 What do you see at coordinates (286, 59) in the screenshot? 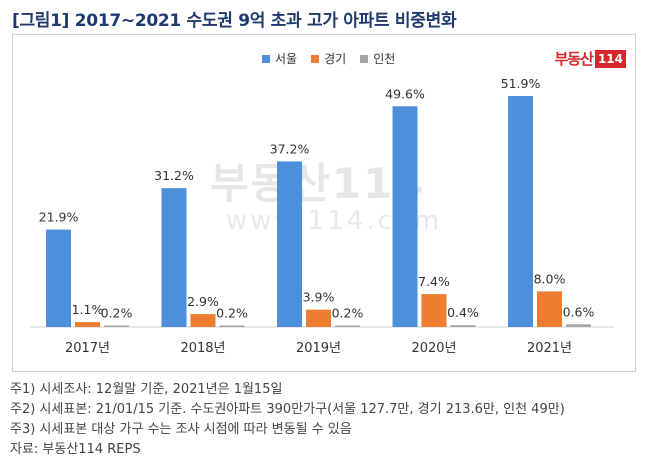
I see `legend-label-seoul: 서울` at bounding box center [286, 59].